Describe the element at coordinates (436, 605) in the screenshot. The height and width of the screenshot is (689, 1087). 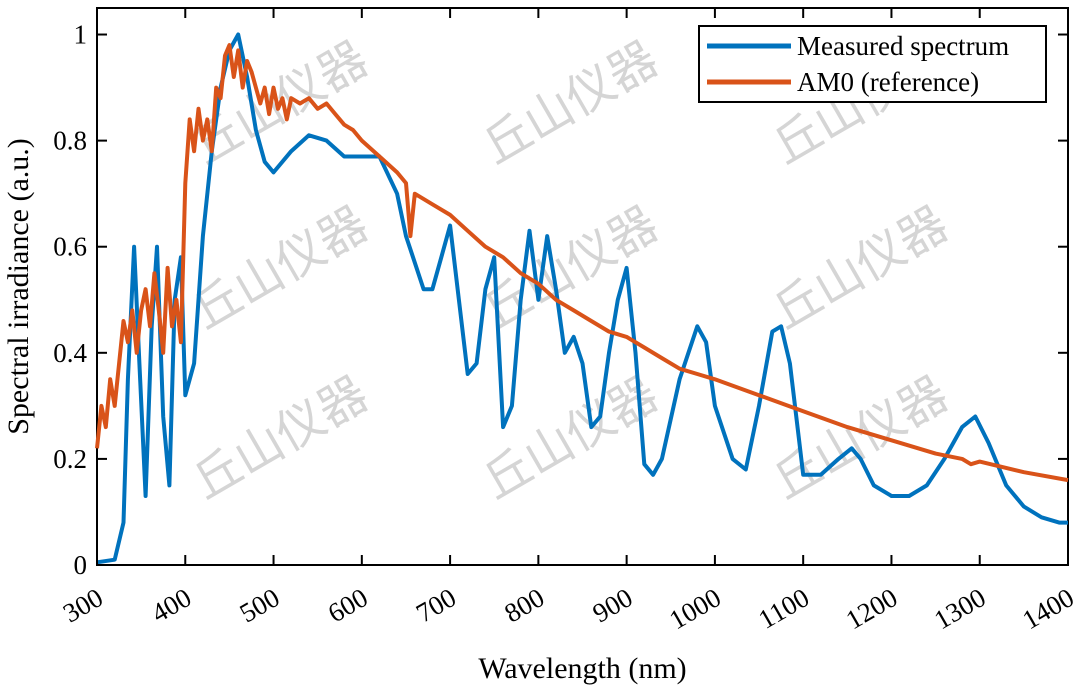
I see `x-tick-label: 700` at that location.